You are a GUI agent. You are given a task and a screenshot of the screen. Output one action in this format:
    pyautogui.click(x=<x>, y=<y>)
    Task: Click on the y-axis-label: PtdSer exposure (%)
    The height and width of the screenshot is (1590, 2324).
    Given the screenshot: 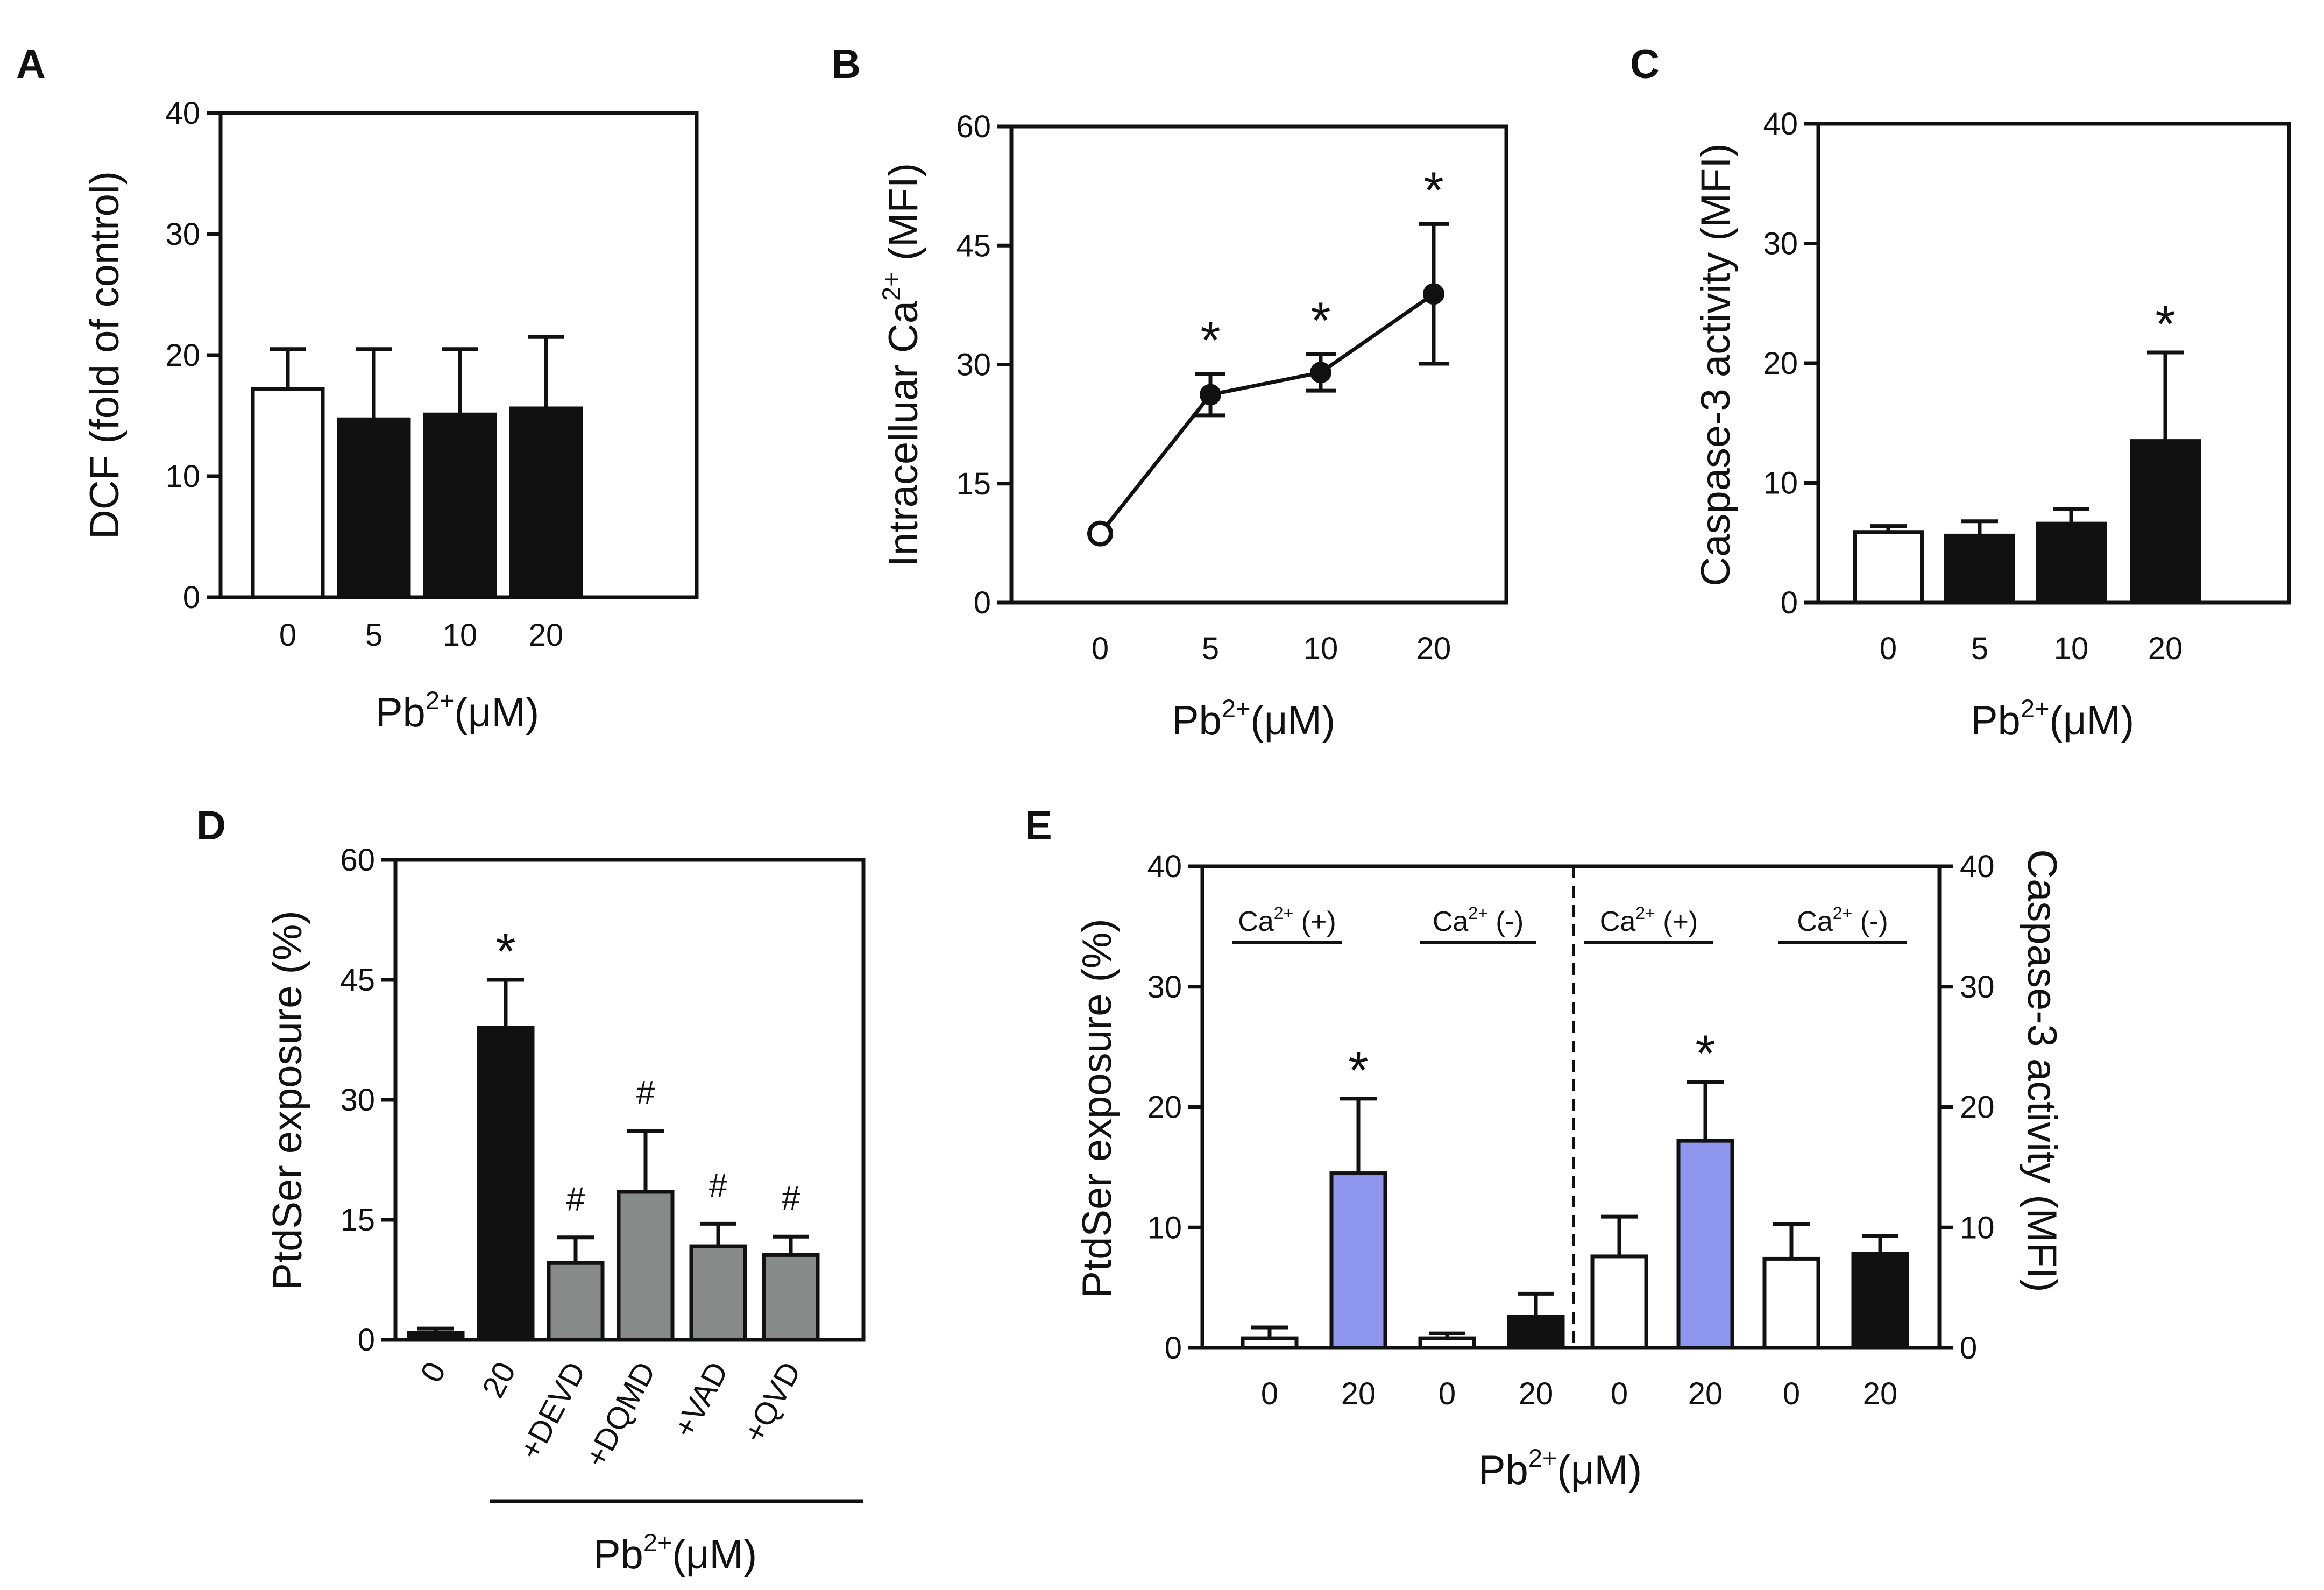 What is the action you would take?
    pyautogui.click(x=287, y=1100)
    